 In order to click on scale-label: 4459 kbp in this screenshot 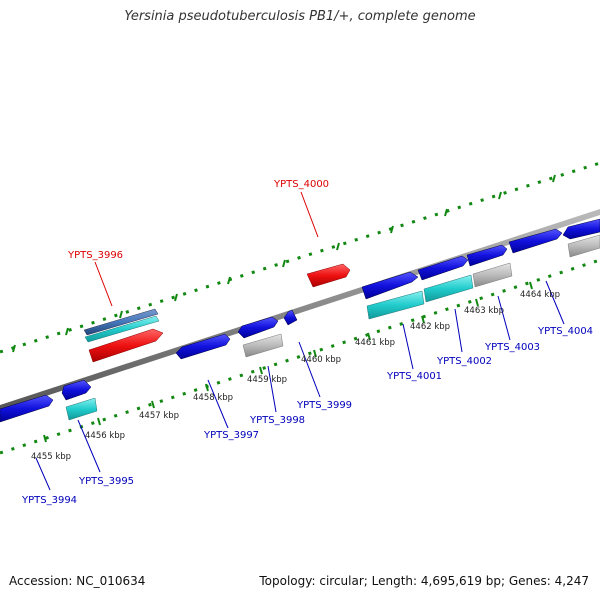, I will do `click(267, 380)`.